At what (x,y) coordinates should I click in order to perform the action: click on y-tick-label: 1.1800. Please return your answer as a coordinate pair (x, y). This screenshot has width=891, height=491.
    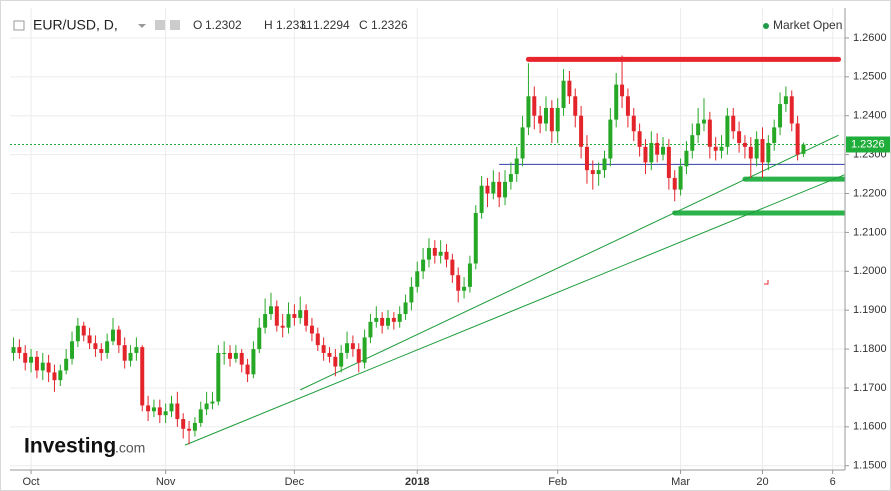
    Looking at the image, I should click on (870, 349).